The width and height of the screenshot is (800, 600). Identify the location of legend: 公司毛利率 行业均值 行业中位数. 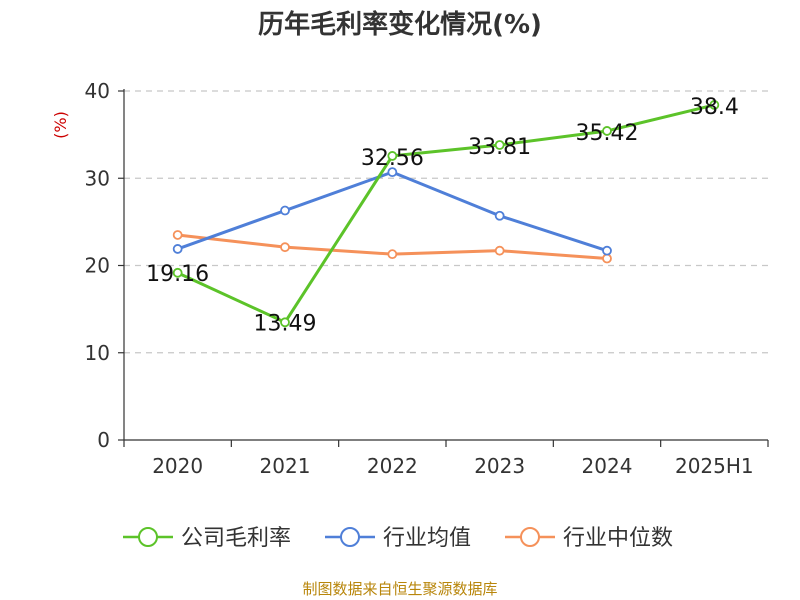
(398, 538).